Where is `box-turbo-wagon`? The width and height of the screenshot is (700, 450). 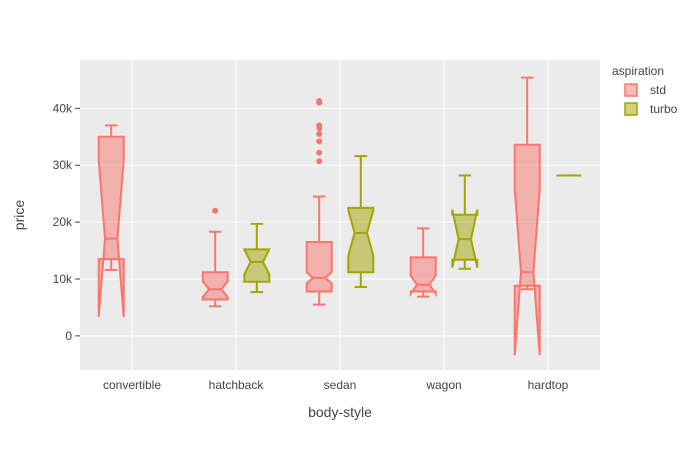
box-turbo-wagon is located at coordinates (465, 222).